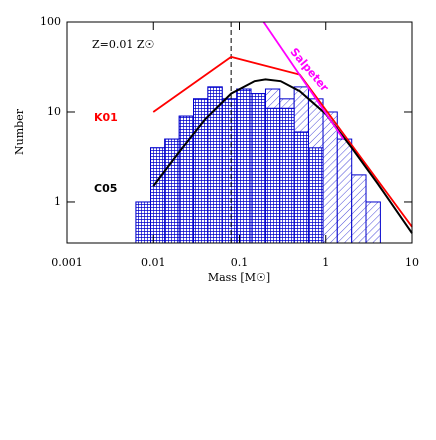 The height and width of the screenshot is (440, 436). I want to click on y-tick-label: 100, so click(50, 21).